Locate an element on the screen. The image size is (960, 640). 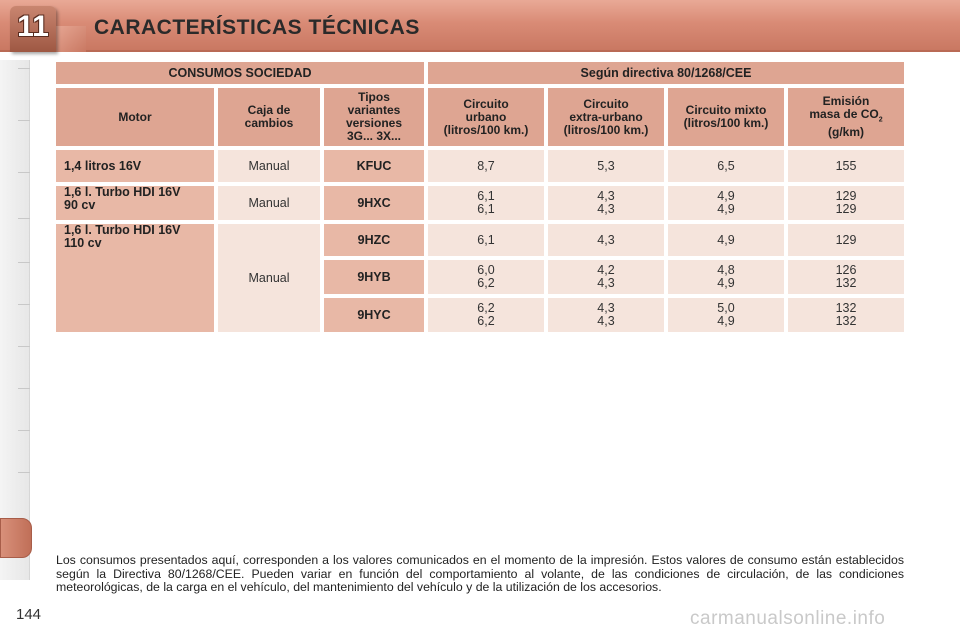
value: 5,3 is located at coordinates (606, 165).